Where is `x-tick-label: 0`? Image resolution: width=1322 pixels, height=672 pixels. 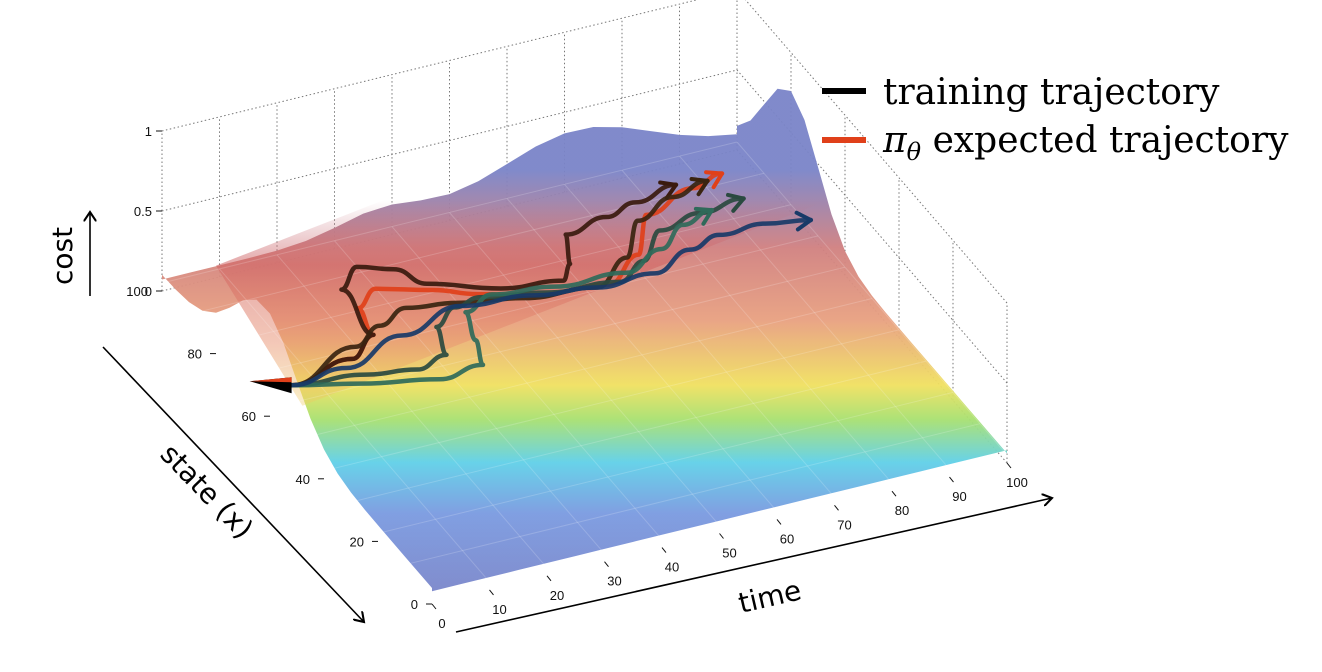 x-tick-label: 0 is located at coordinates (441, 623).